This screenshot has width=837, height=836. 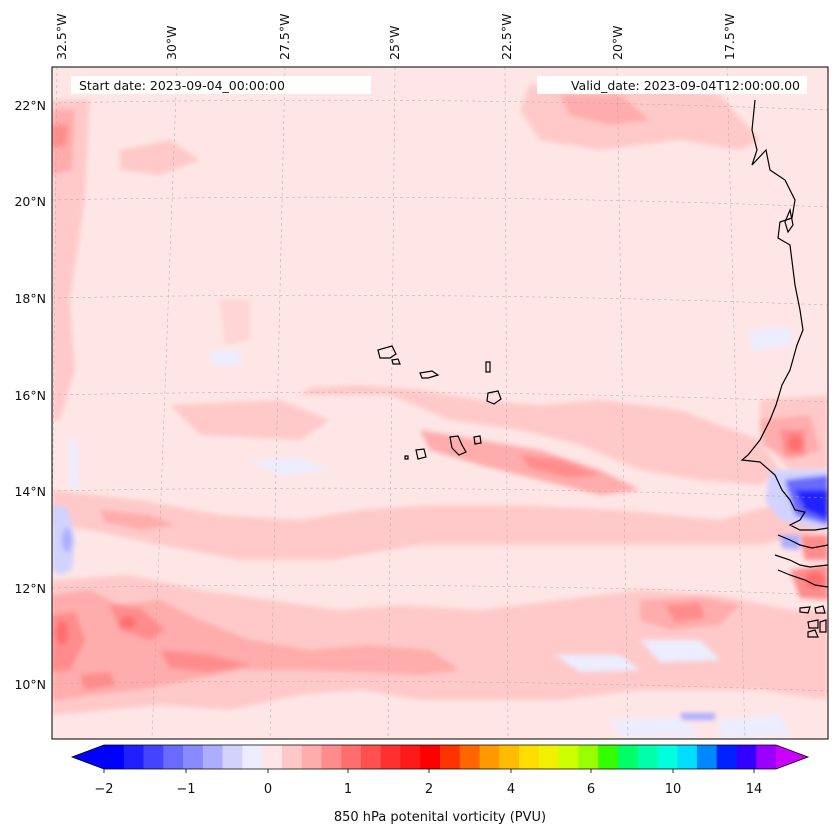 What do you see at coordinates (30, 105) in the screenshot?
I see `lat-label: 22°N` at bounding box center [30, 105].